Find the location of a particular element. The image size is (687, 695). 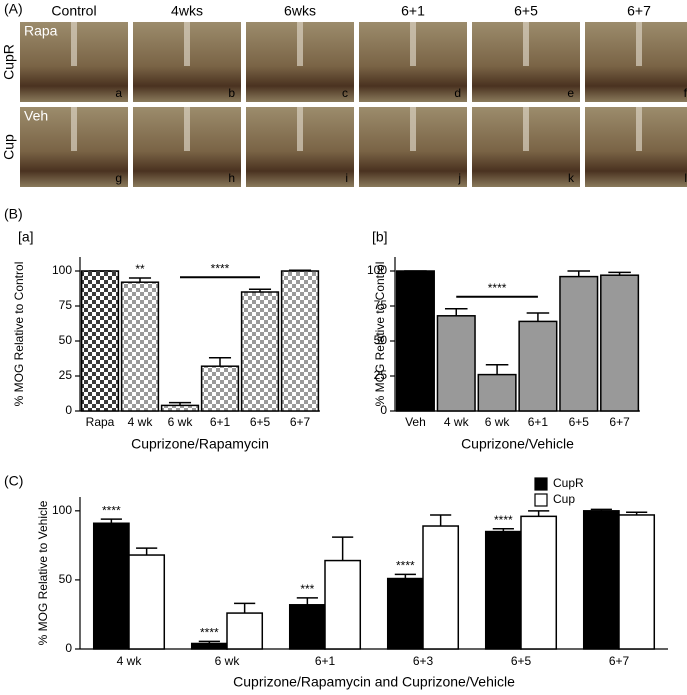

column-header: 6wks is located at coordinates (300, 11).